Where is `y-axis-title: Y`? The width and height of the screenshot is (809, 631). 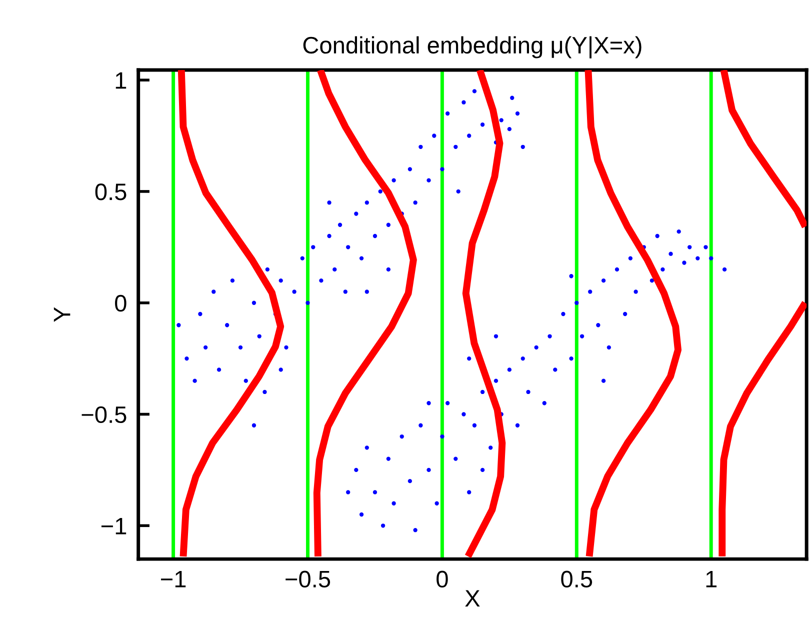 y-axis-title: Y is located at coordinates (62, 314).